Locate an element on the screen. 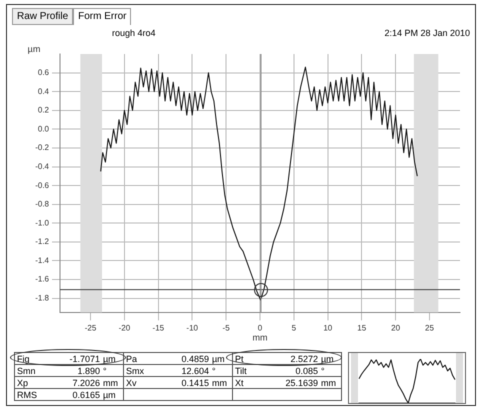  y-tick-label: -0.2 is located at coordinates (42, 147).